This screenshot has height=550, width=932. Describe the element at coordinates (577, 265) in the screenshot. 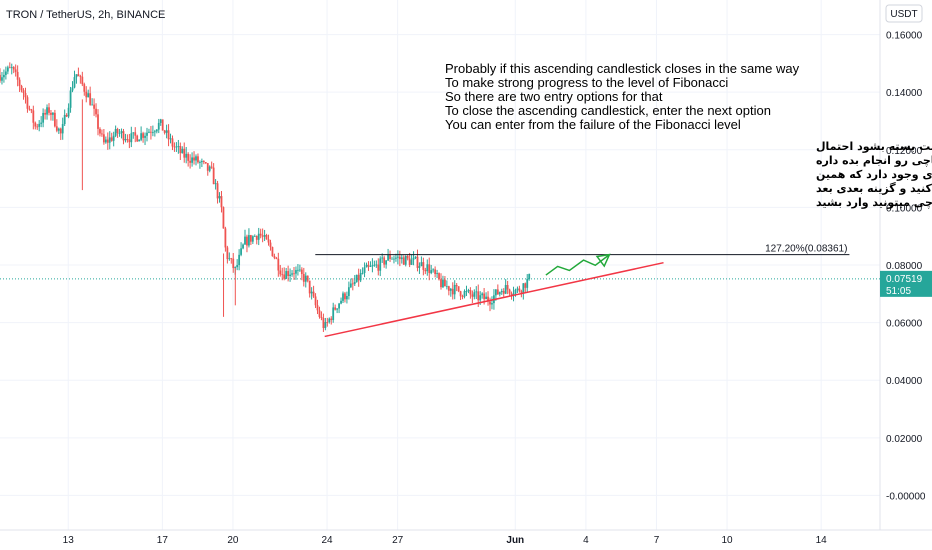

I see `projection-path` at that location.